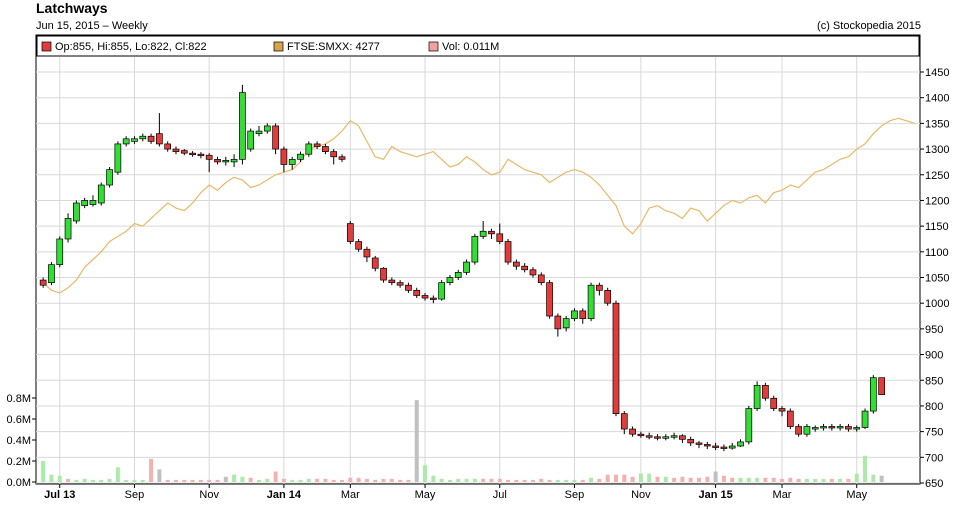 The image size is (959, 506). I want to click on volume-tick-label: 0.2M, so click(19, 462).